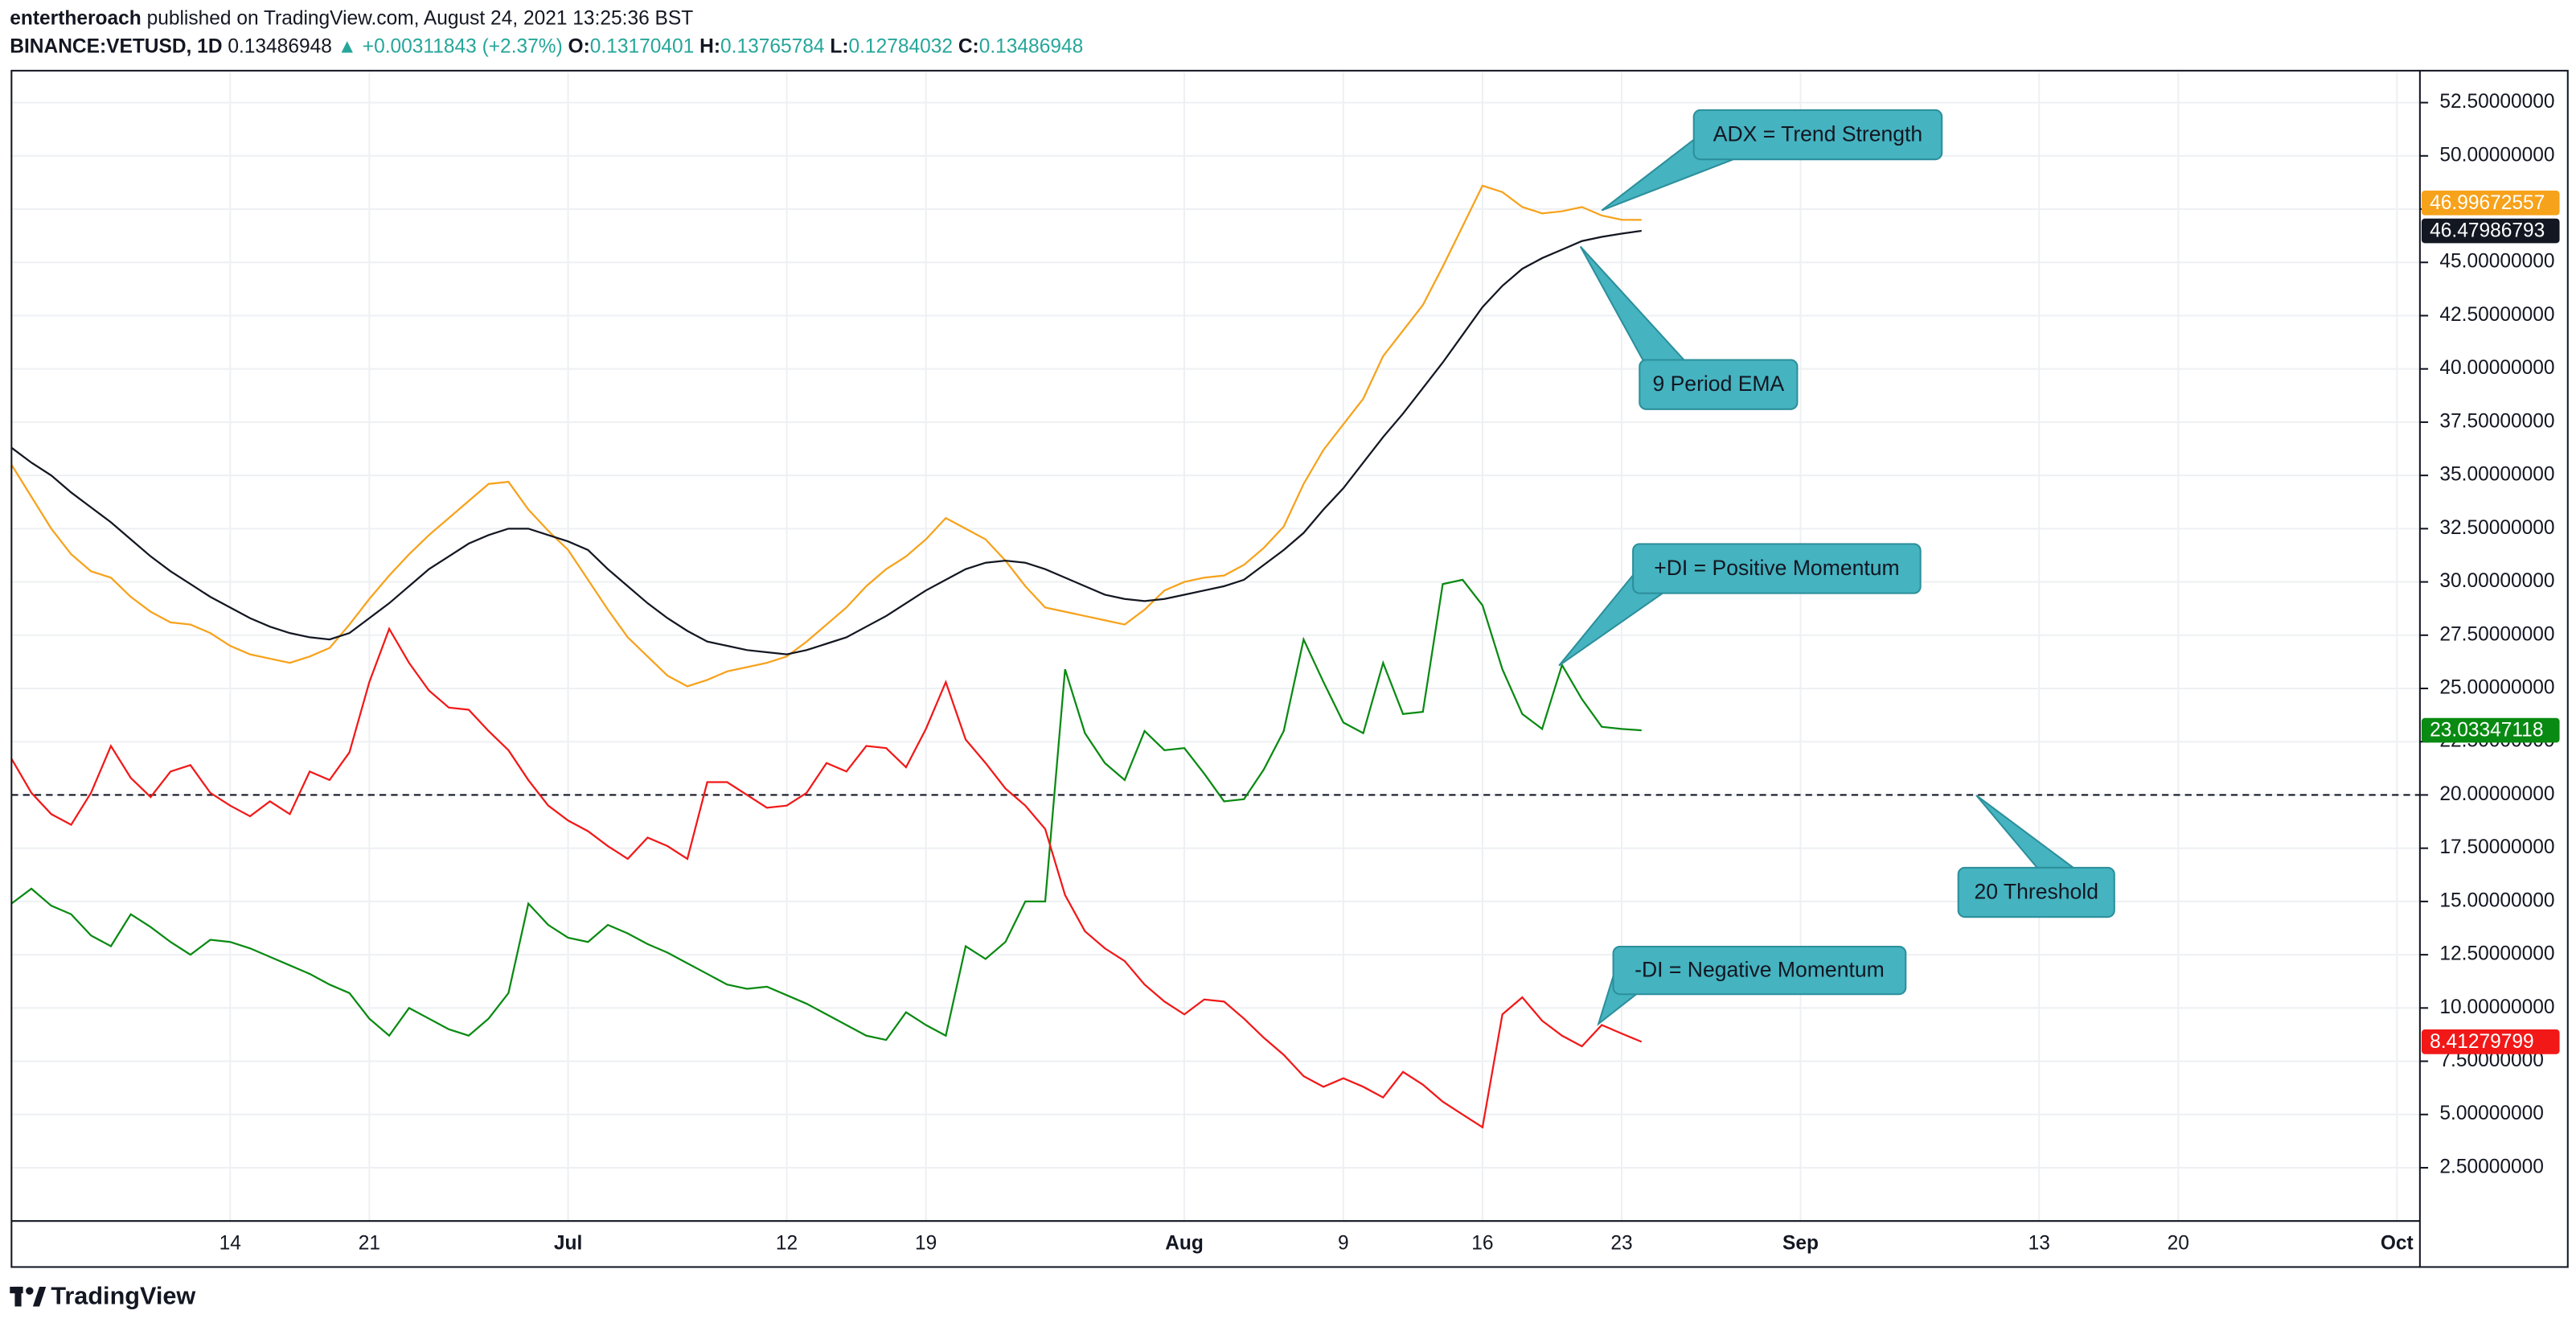 This screenshot has height=1327, width=2576. Describe the element at coordinates (450, 47) in the screenshot. I see `change: ▲ +0.00311843 (+2.37%)` at that location.